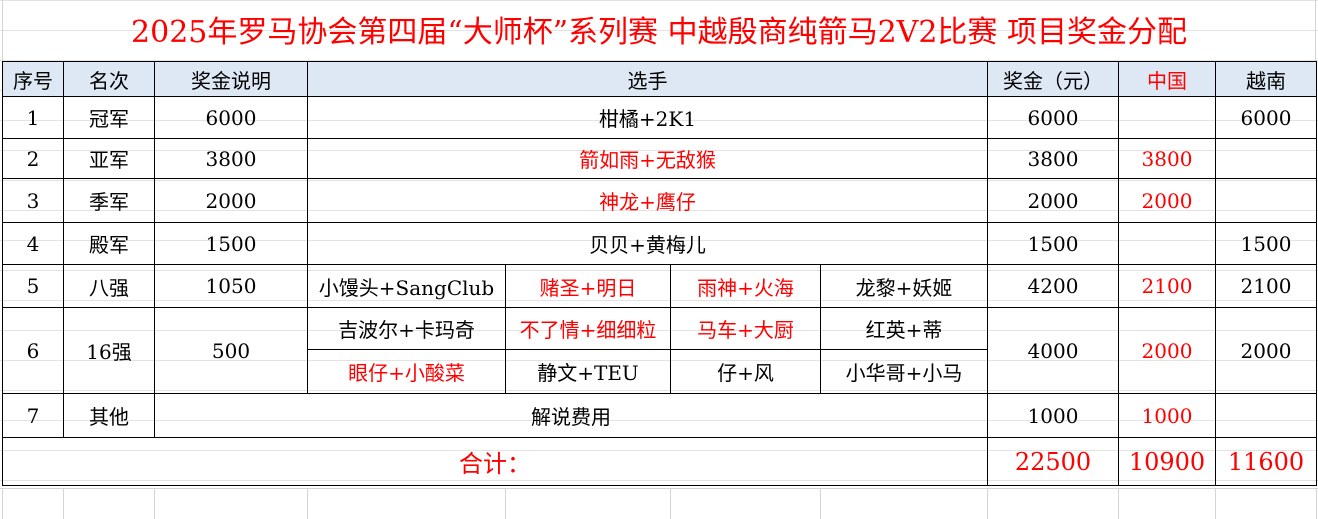 The image size is (1318, 519). Describe the element at coordinates (1053, 415) in the screenshot. I see `cell-prize: 1000` at that location.